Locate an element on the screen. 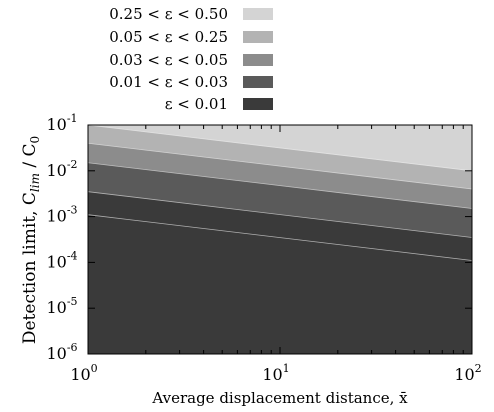 The width and height of the screenshot is (494, 412). y-tick-label-1: 10⁻⁵ is located at coordinates (61, 306).